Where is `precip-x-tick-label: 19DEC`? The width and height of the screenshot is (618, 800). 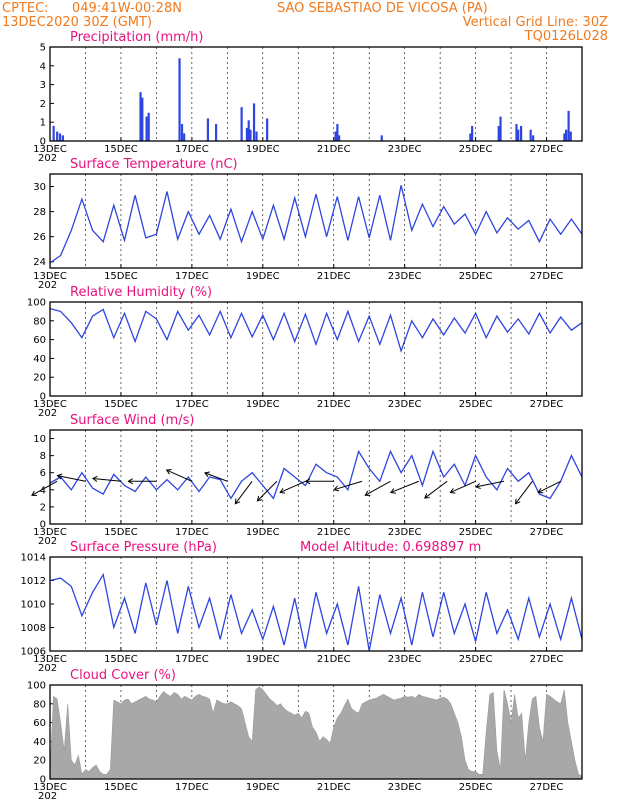
precip-x-tick-label: 19DEC is located at coordinates (263, 149).